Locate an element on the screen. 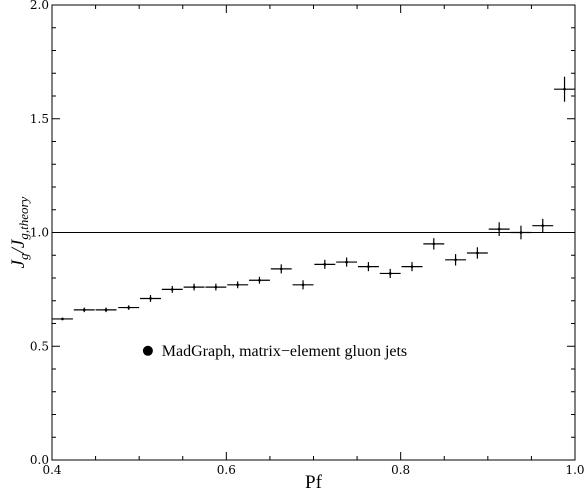 The width and height of the screenshot is (587, 491). y-label-sub2: g,theory is located at coordinates (23, 217).